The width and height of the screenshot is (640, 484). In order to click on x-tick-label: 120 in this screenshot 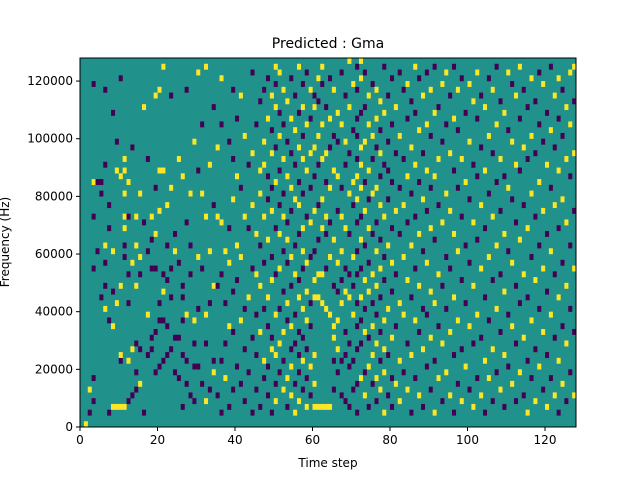, I will do `click(545, 440)`.